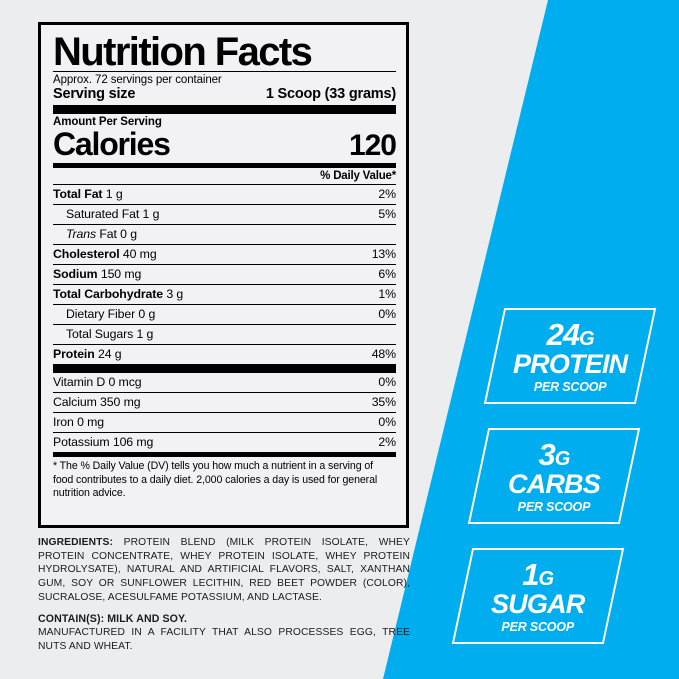 The height and width of the screenshot is (679, 679). What do you see at coordinates (383, 354) in the screenshot?
I see `nutrient-daily-value: 48%` at bounding box center [383, 354].